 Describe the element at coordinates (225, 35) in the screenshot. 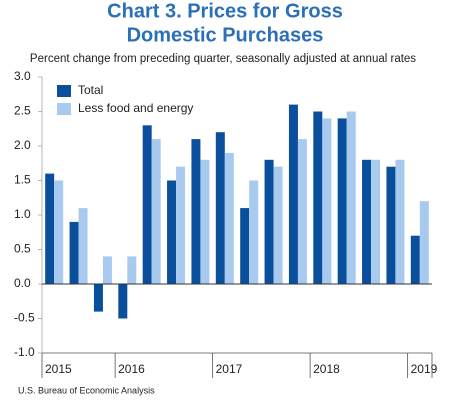

I see `chart-title: Domestic Purchases` at that location.